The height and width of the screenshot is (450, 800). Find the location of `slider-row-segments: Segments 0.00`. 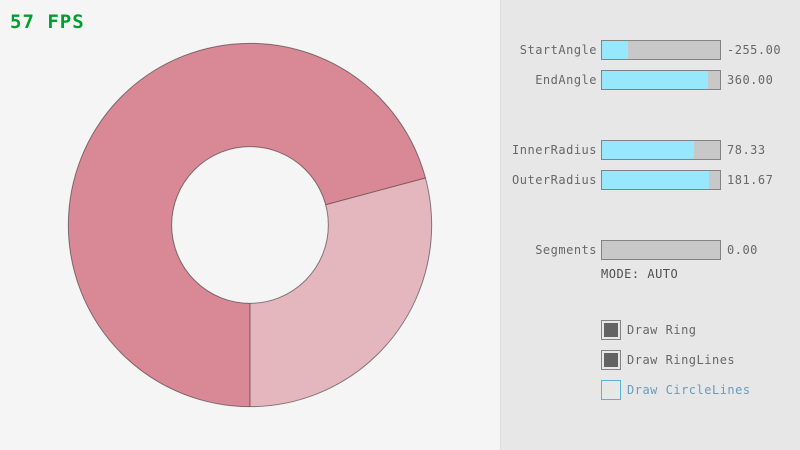

slider-row-segments: Segments 0.00 is located at coordinates (650, 250).